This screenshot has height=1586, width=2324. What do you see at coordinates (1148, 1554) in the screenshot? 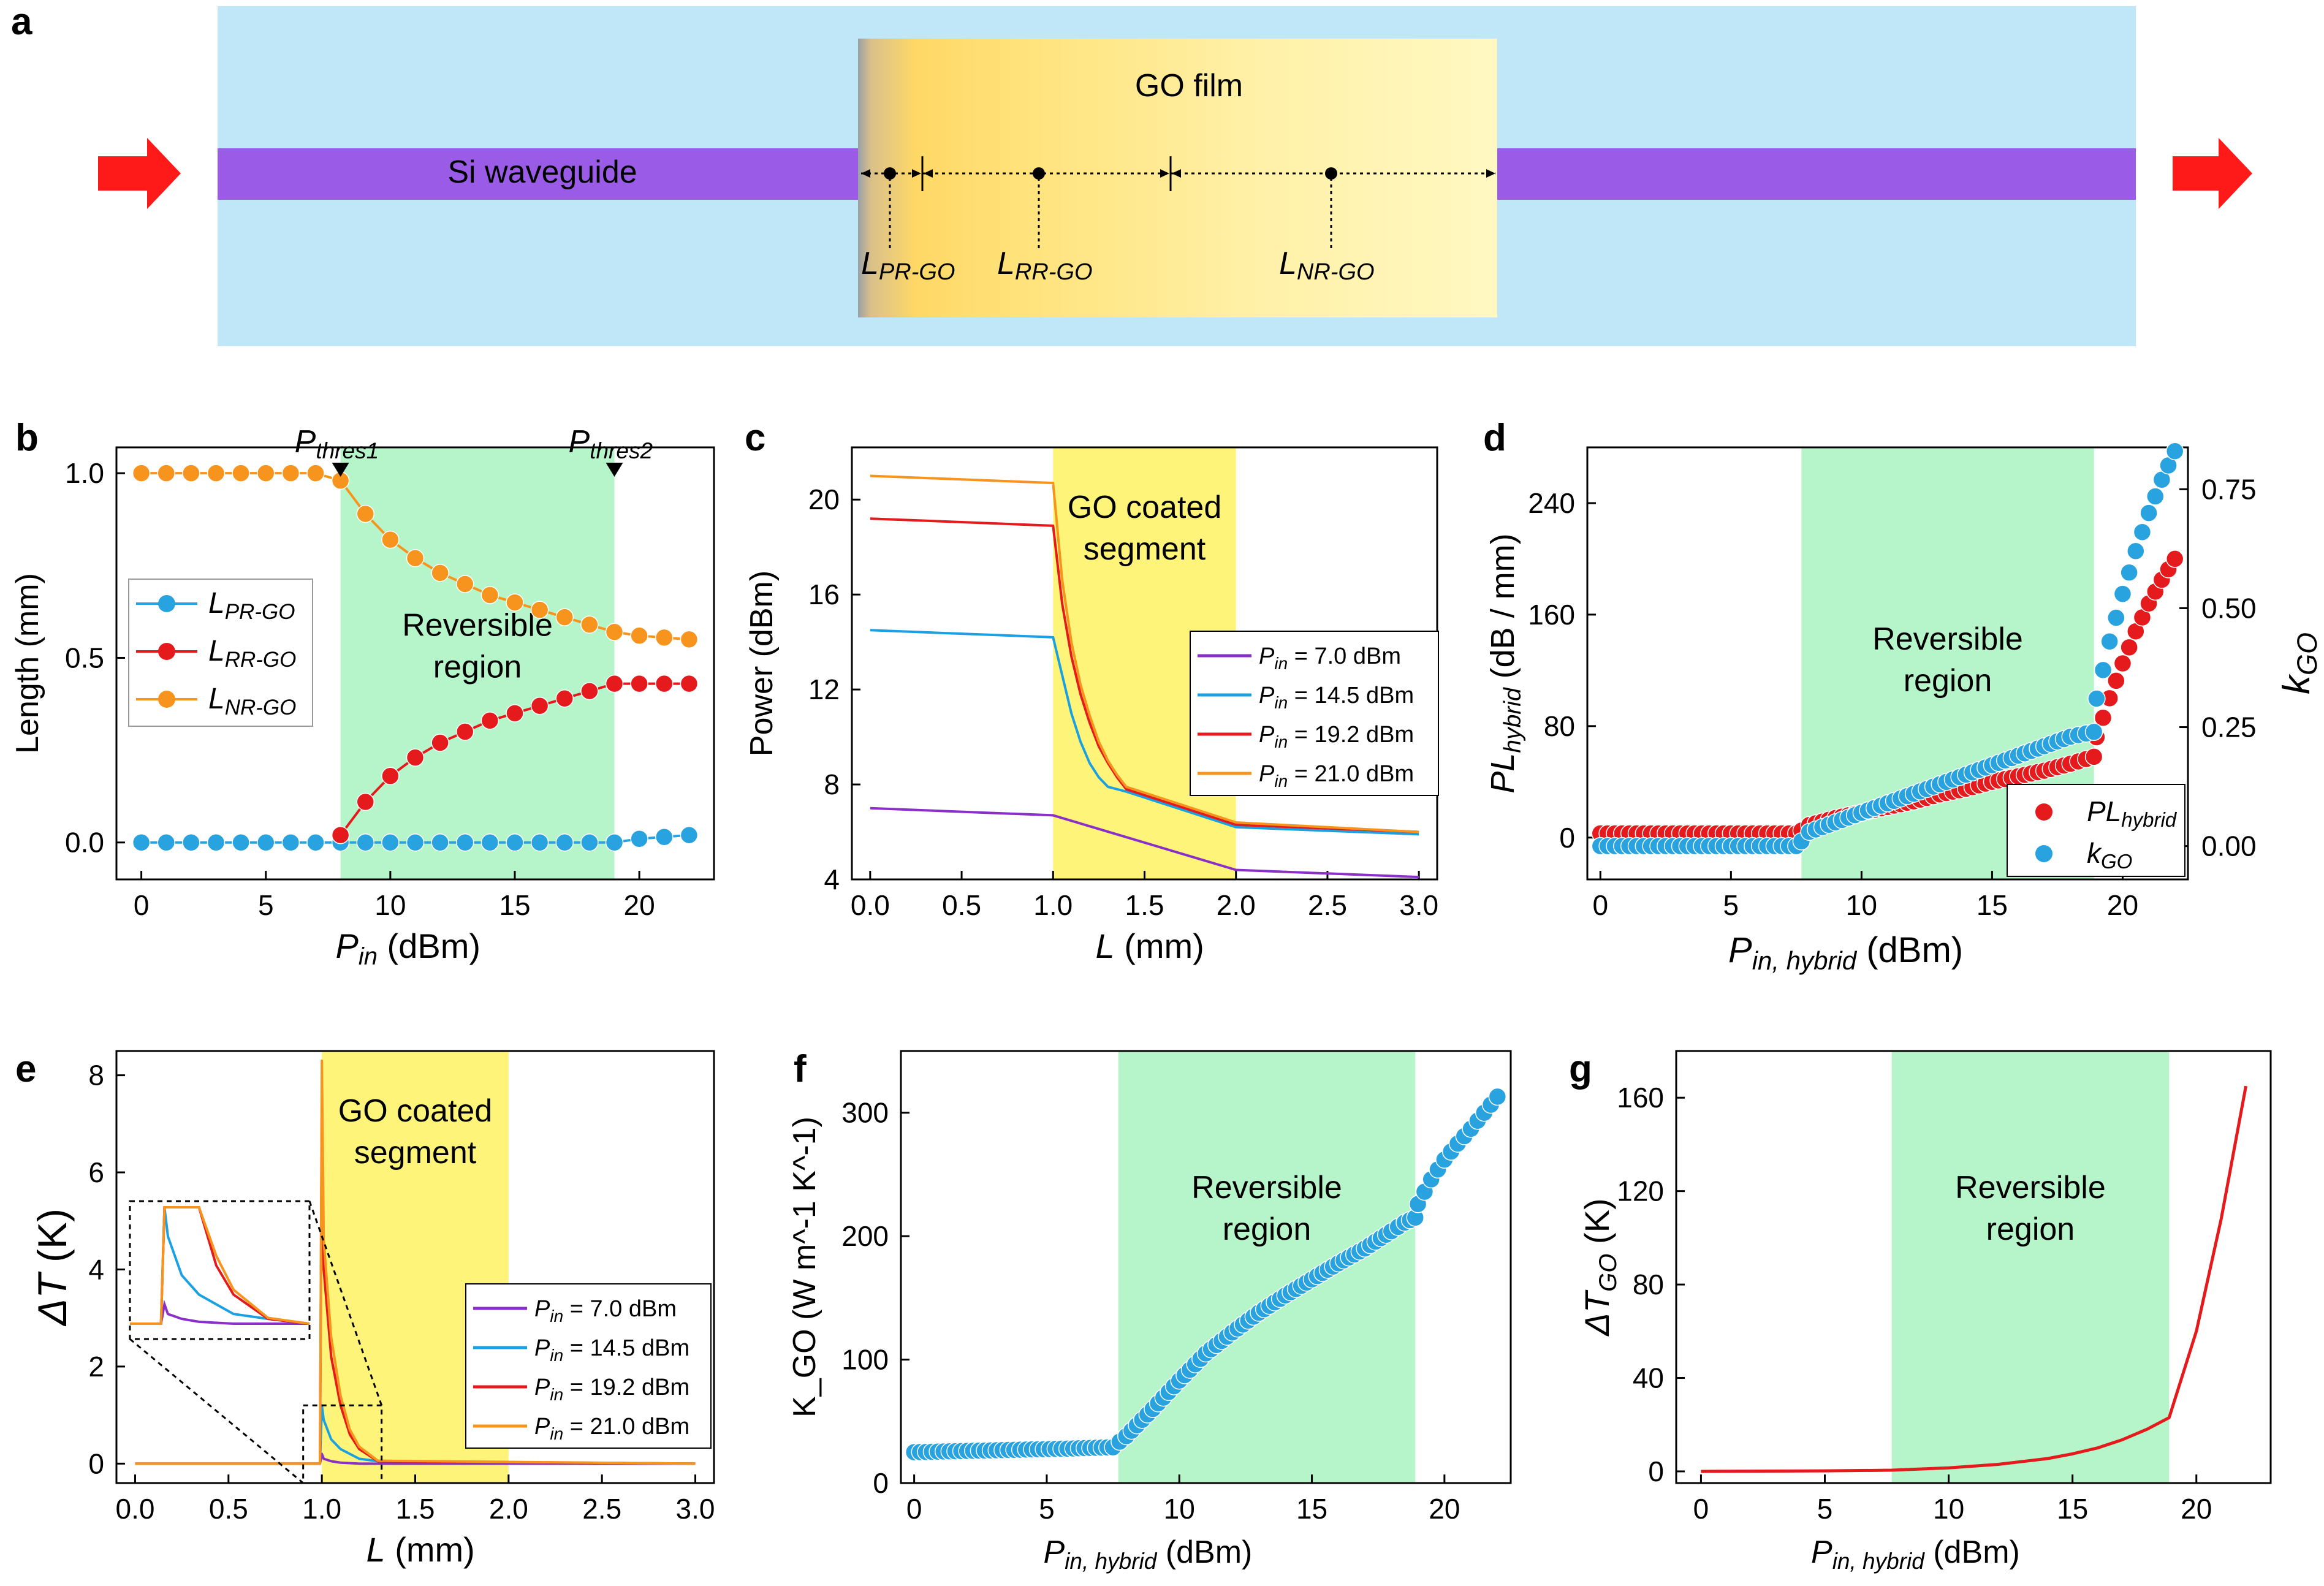
I see `f-x-axis-title: Pin, hybrid (dBm)` at bounding box center [1148, 1554].